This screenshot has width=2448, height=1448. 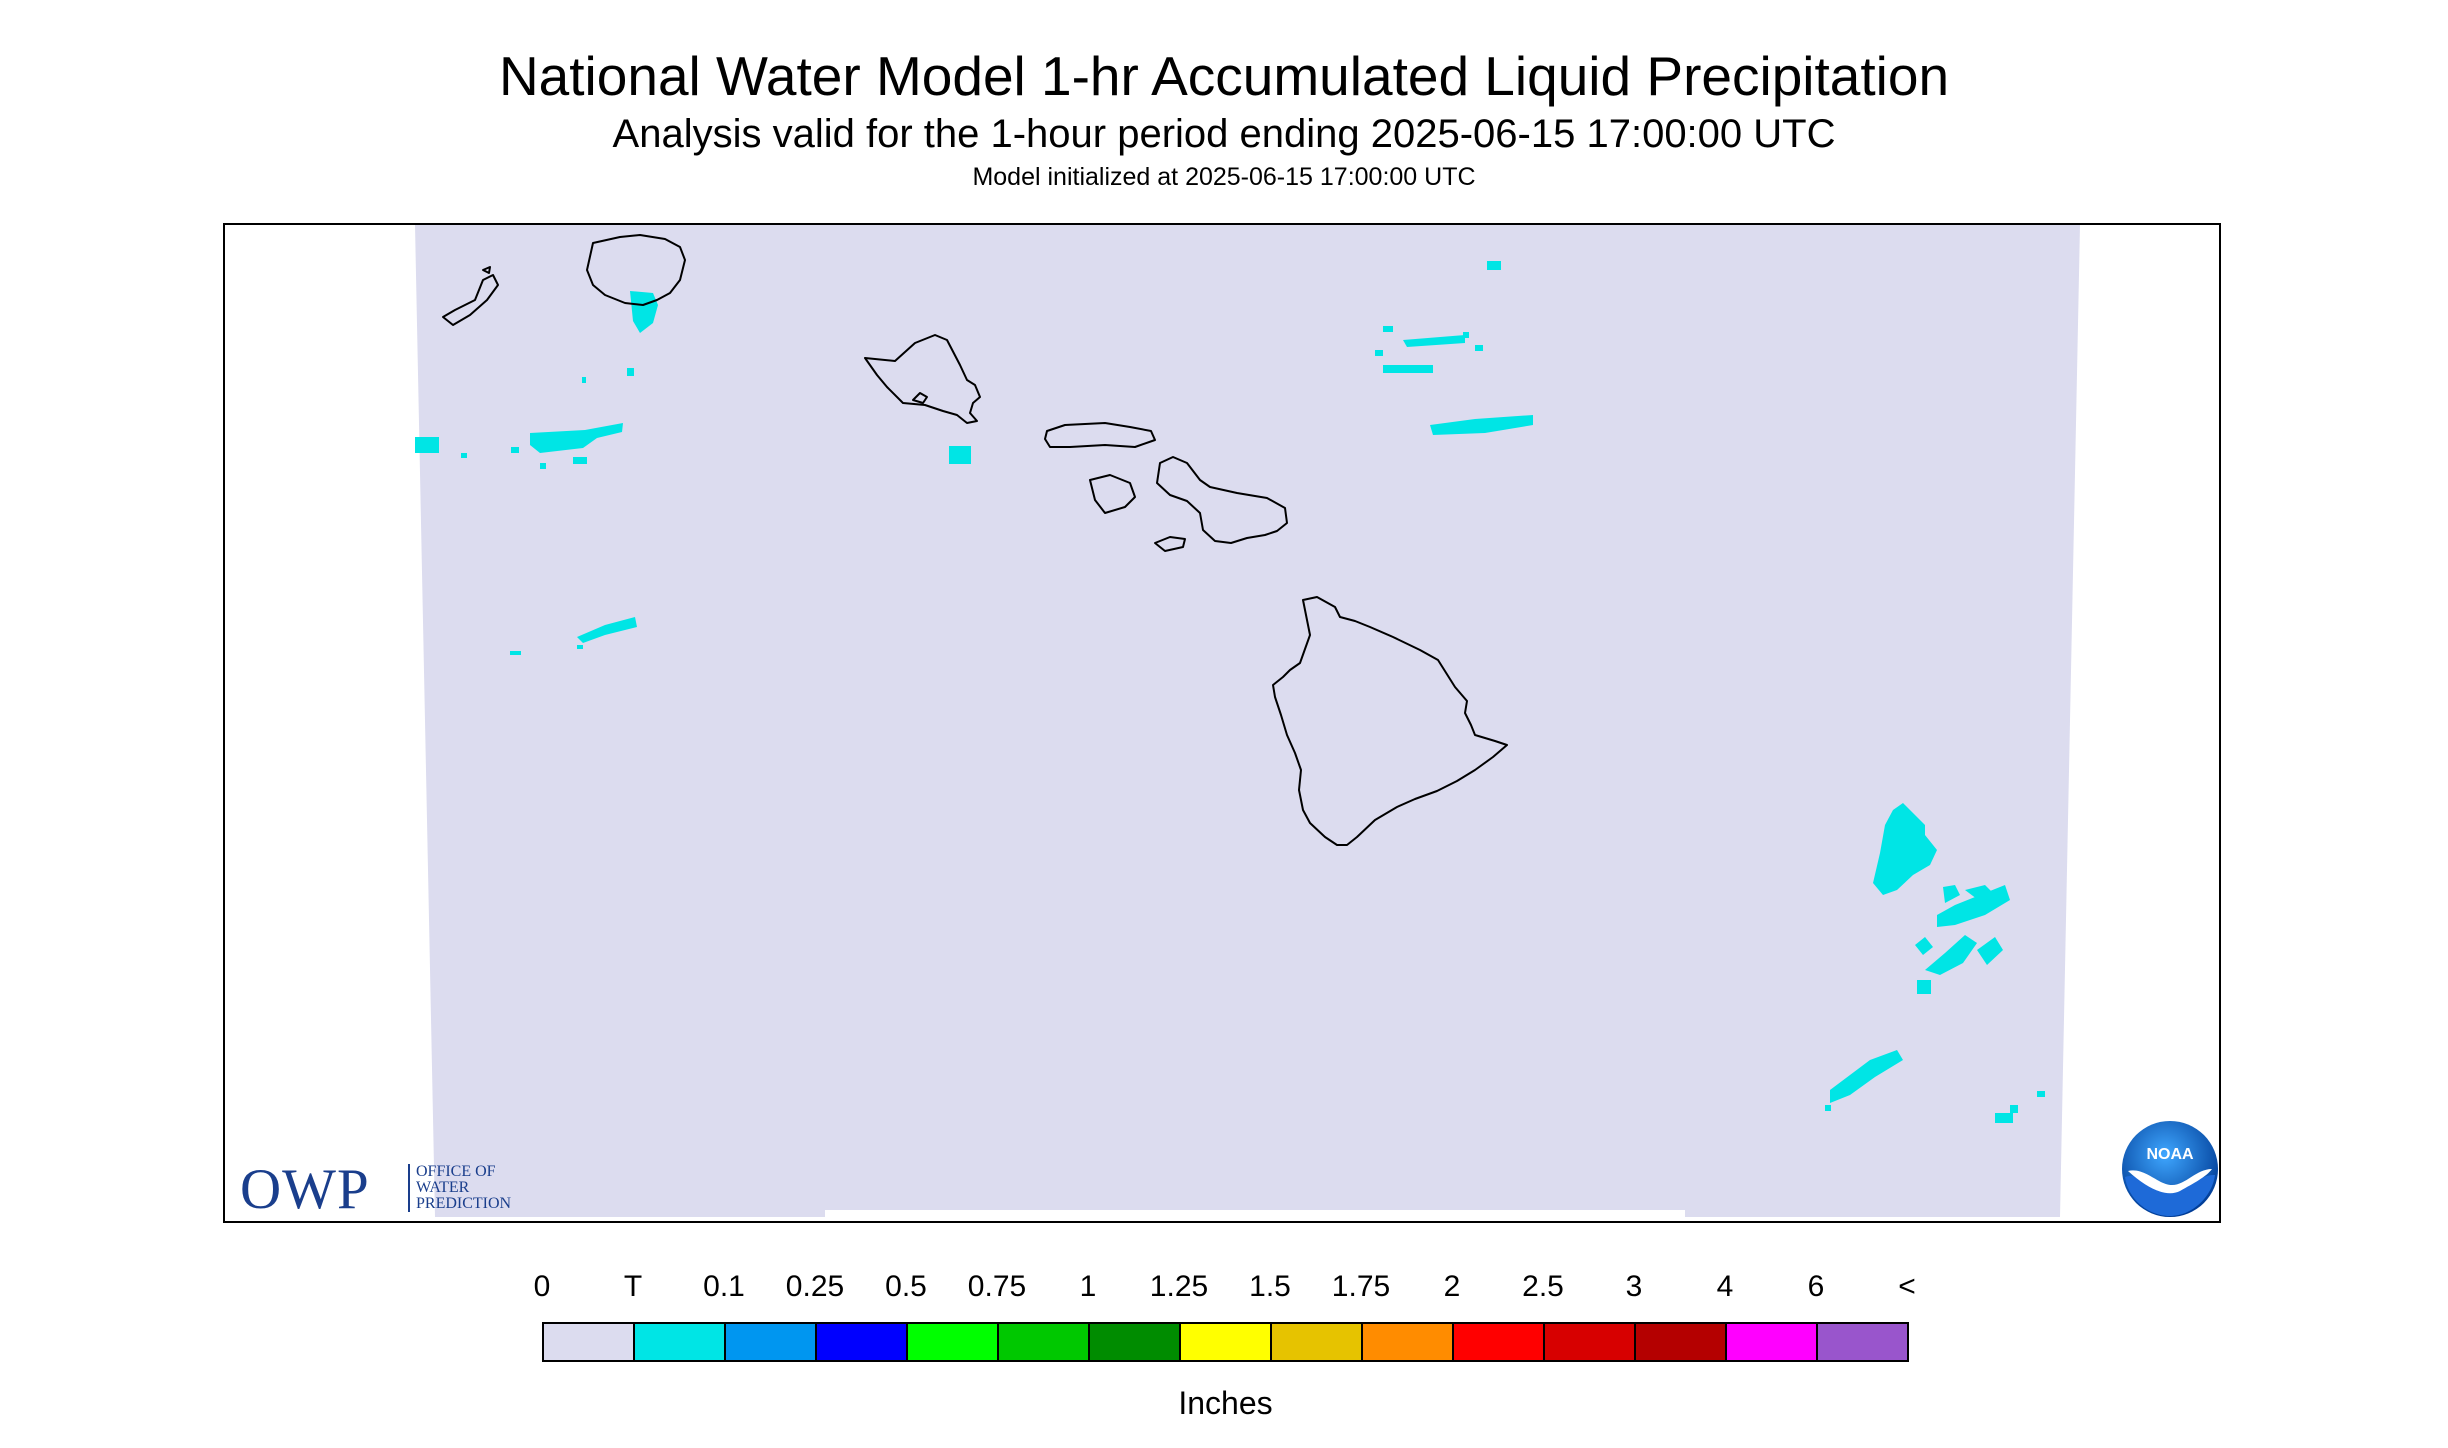 What do you see at coordinates (906, 1286) in the screenshot?
I see `legend-tick-label: 0.5` at bounding box center [906, 1286].